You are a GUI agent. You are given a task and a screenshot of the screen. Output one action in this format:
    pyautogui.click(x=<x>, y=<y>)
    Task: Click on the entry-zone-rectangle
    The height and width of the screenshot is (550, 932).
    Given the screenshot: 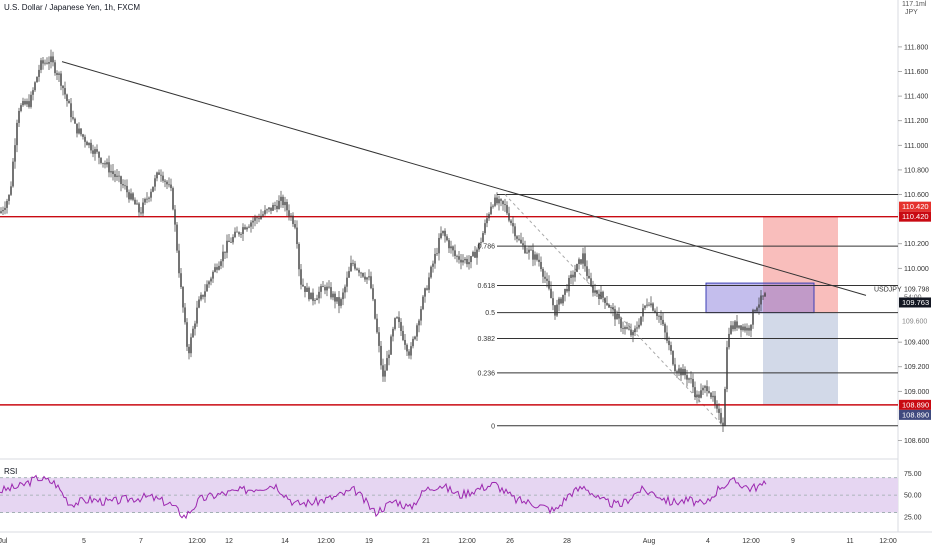 What is the action you would take?
    pyautogui.click(x=760, y=298)
    